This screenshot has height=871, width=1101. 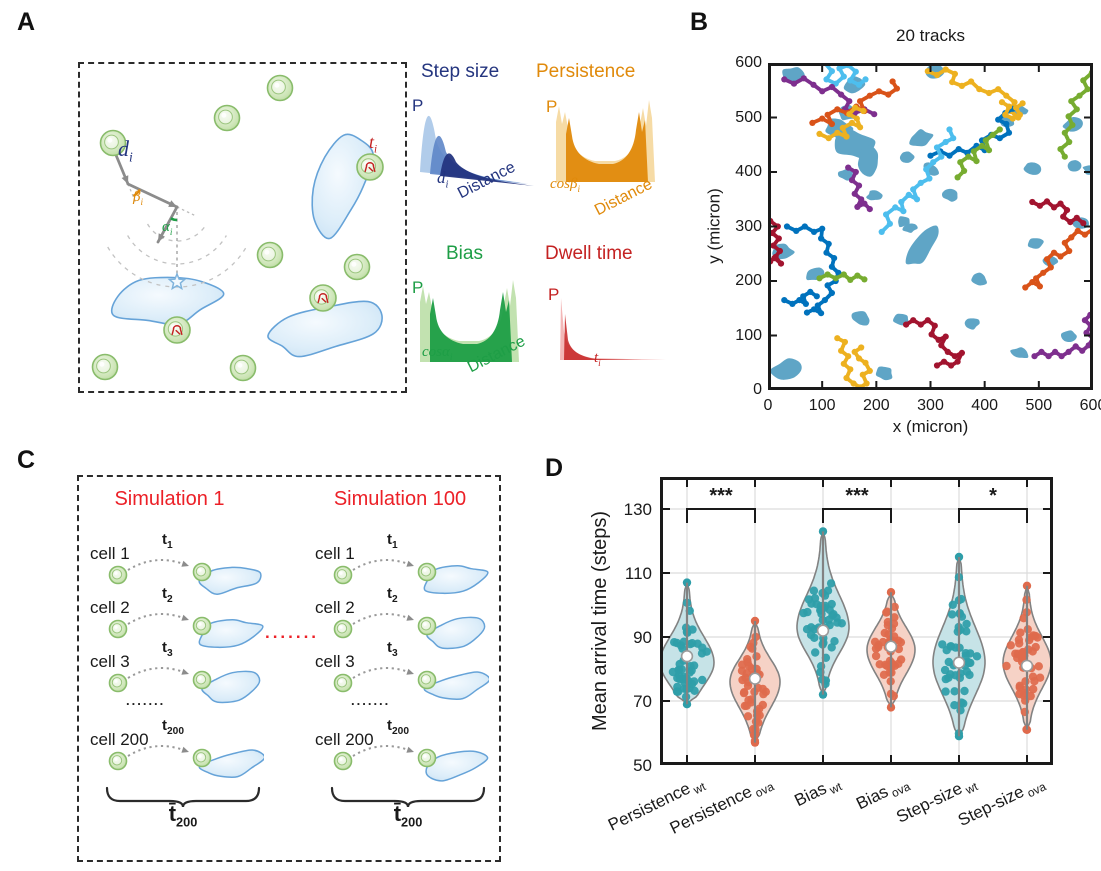 I want to click on dist-title-step-size: Step size, so click(x=460, y=71).